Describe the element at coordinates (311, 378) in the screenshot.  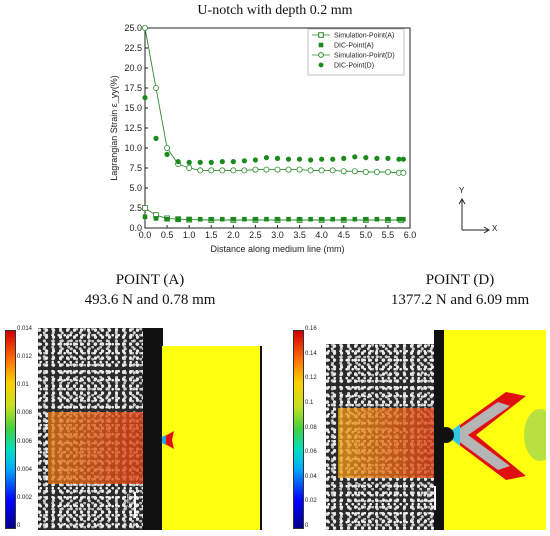
I see `colorbar-tick-label: 0.12` at that location.